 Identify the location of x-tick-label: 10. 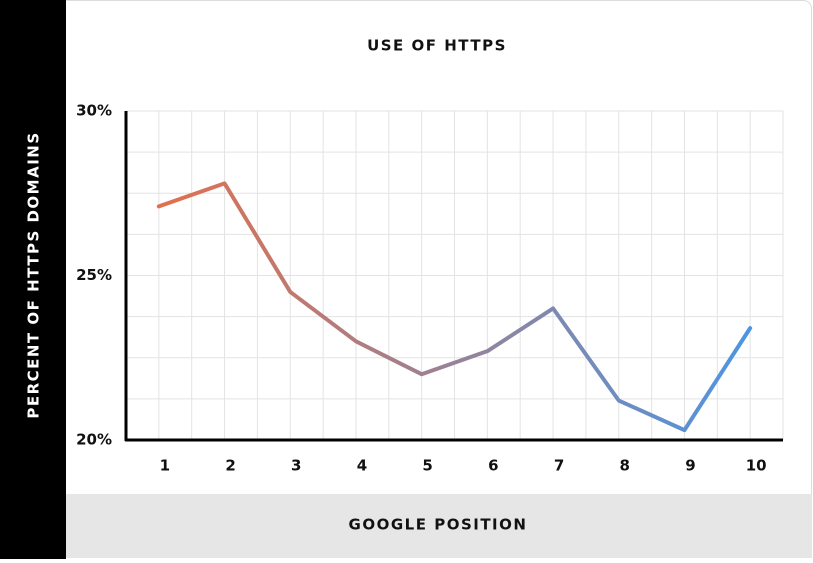
(756, 466).